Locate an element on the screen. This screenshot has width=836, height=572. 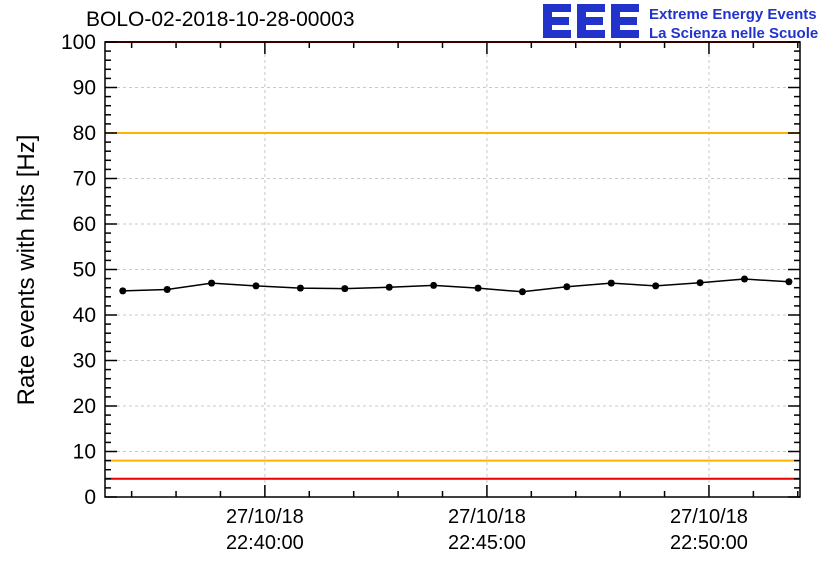
y-tick-label: 90 is located at coordinates (84, 88).